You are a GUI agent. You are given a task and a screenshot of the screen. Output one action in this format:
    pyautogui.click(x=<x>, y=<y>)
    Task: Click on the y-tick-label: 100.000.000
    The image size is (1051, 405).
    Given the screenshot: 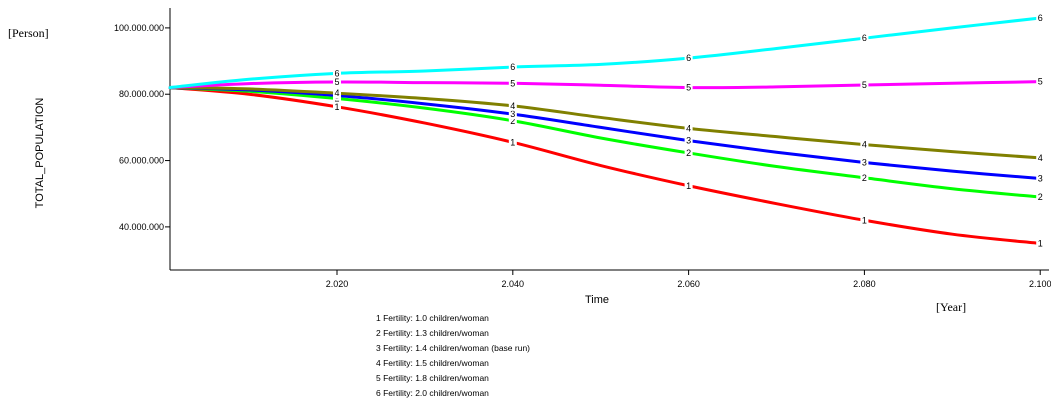 What is the action you would take?
    pyautogui.click(x=139, y=28)
    